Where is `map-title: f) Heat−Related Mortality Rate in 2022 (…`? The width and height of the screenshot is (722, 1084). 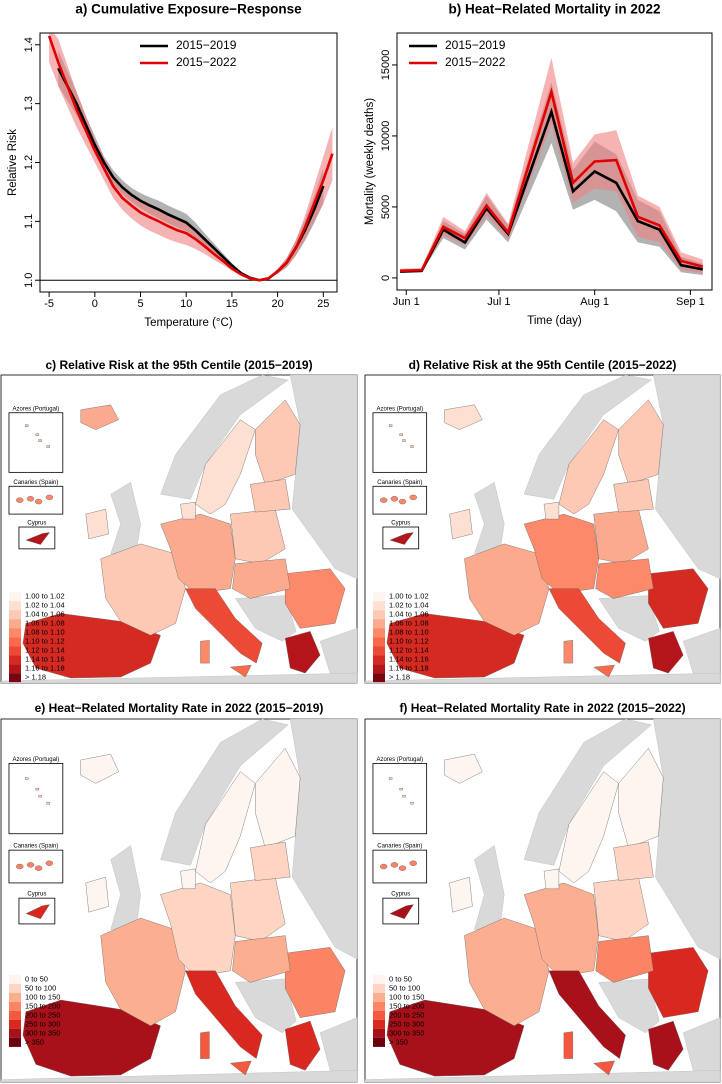
map-title: f) Heat−Related Mortality Rate in 2022 (… is located at coordinates (542, 708).